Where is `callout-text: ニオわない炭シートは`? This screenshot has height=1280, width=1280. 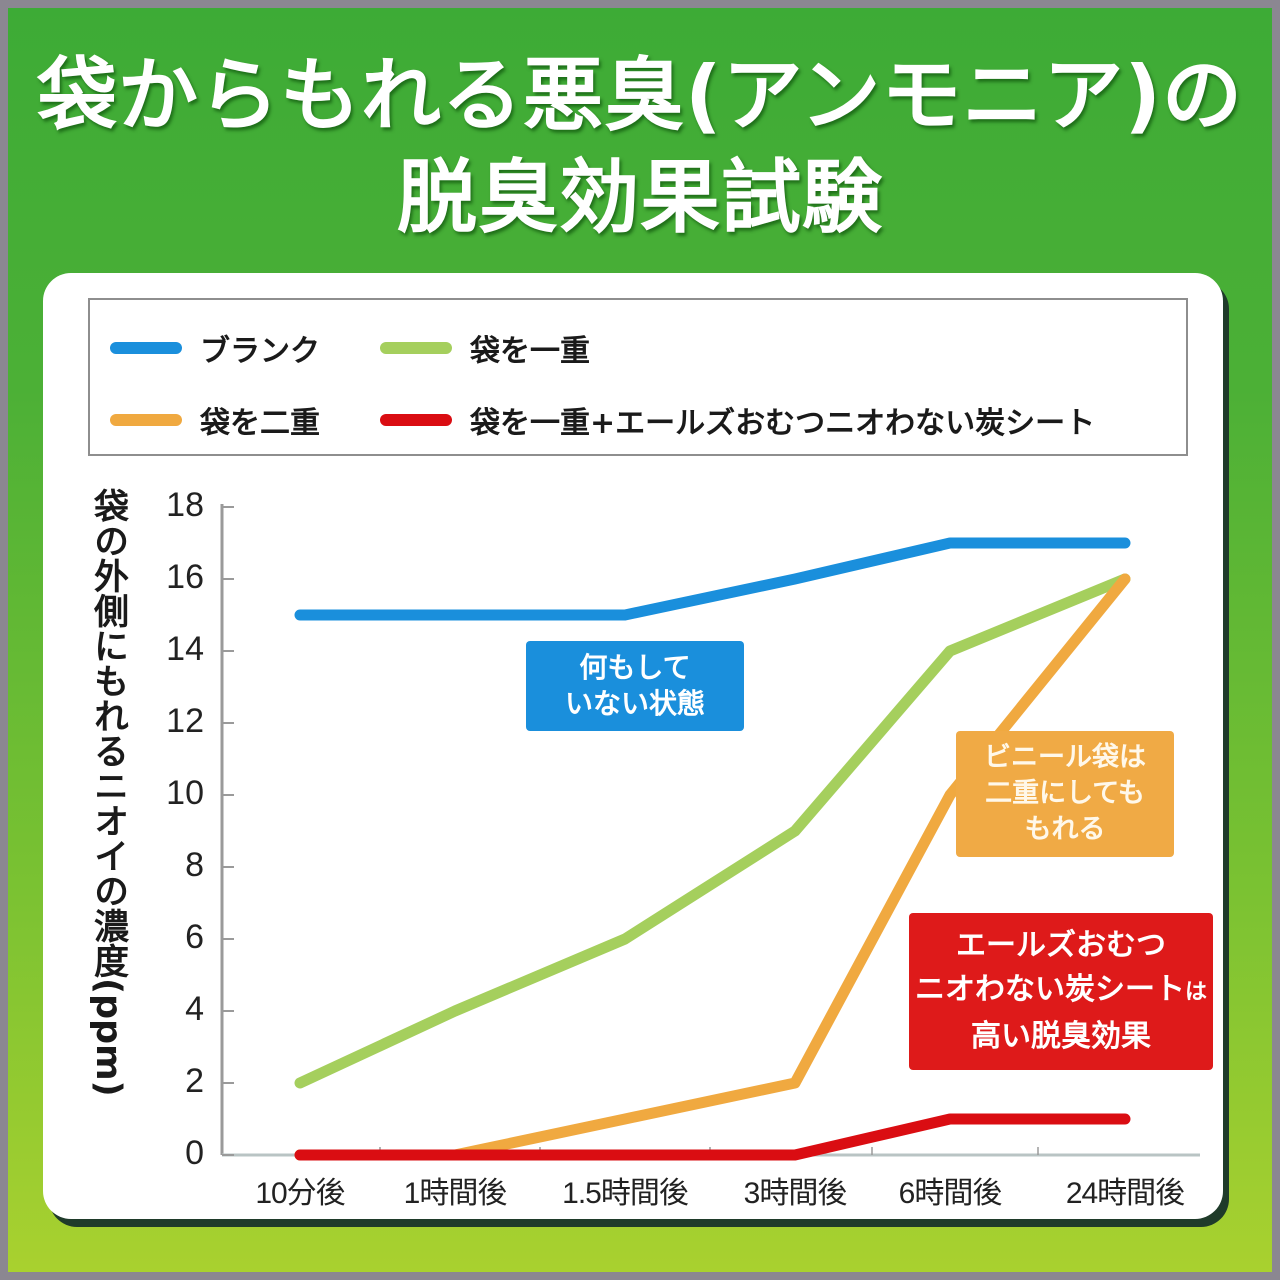
callout-text: ニオわない炭シートは is located at coordinates (1060, 989).